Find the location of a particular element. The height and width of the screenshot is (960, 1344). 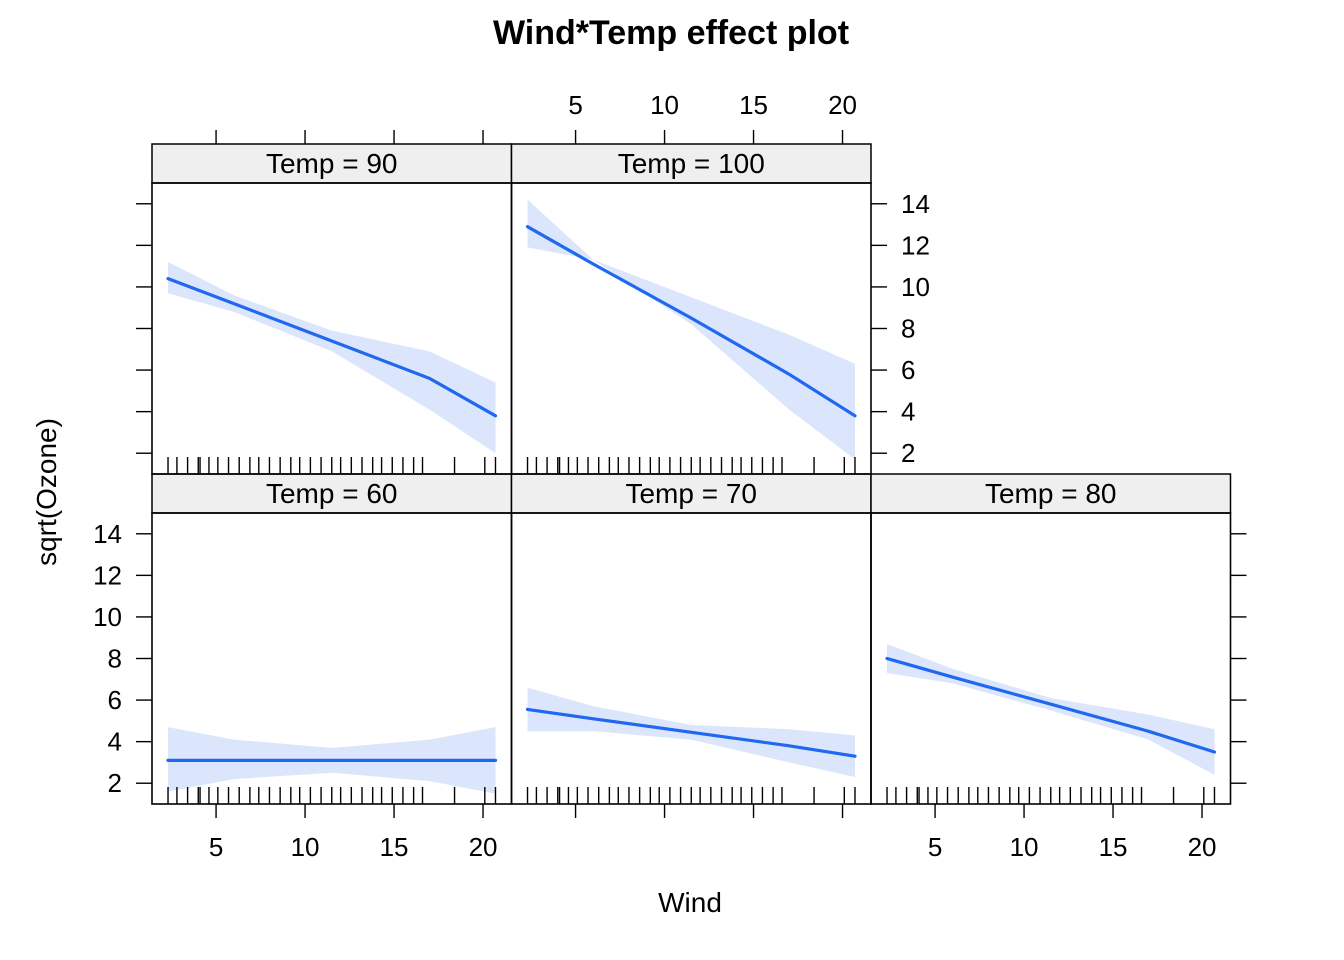

panel-strip-label: Temp = 80 is located at coordinates (1051, 493).